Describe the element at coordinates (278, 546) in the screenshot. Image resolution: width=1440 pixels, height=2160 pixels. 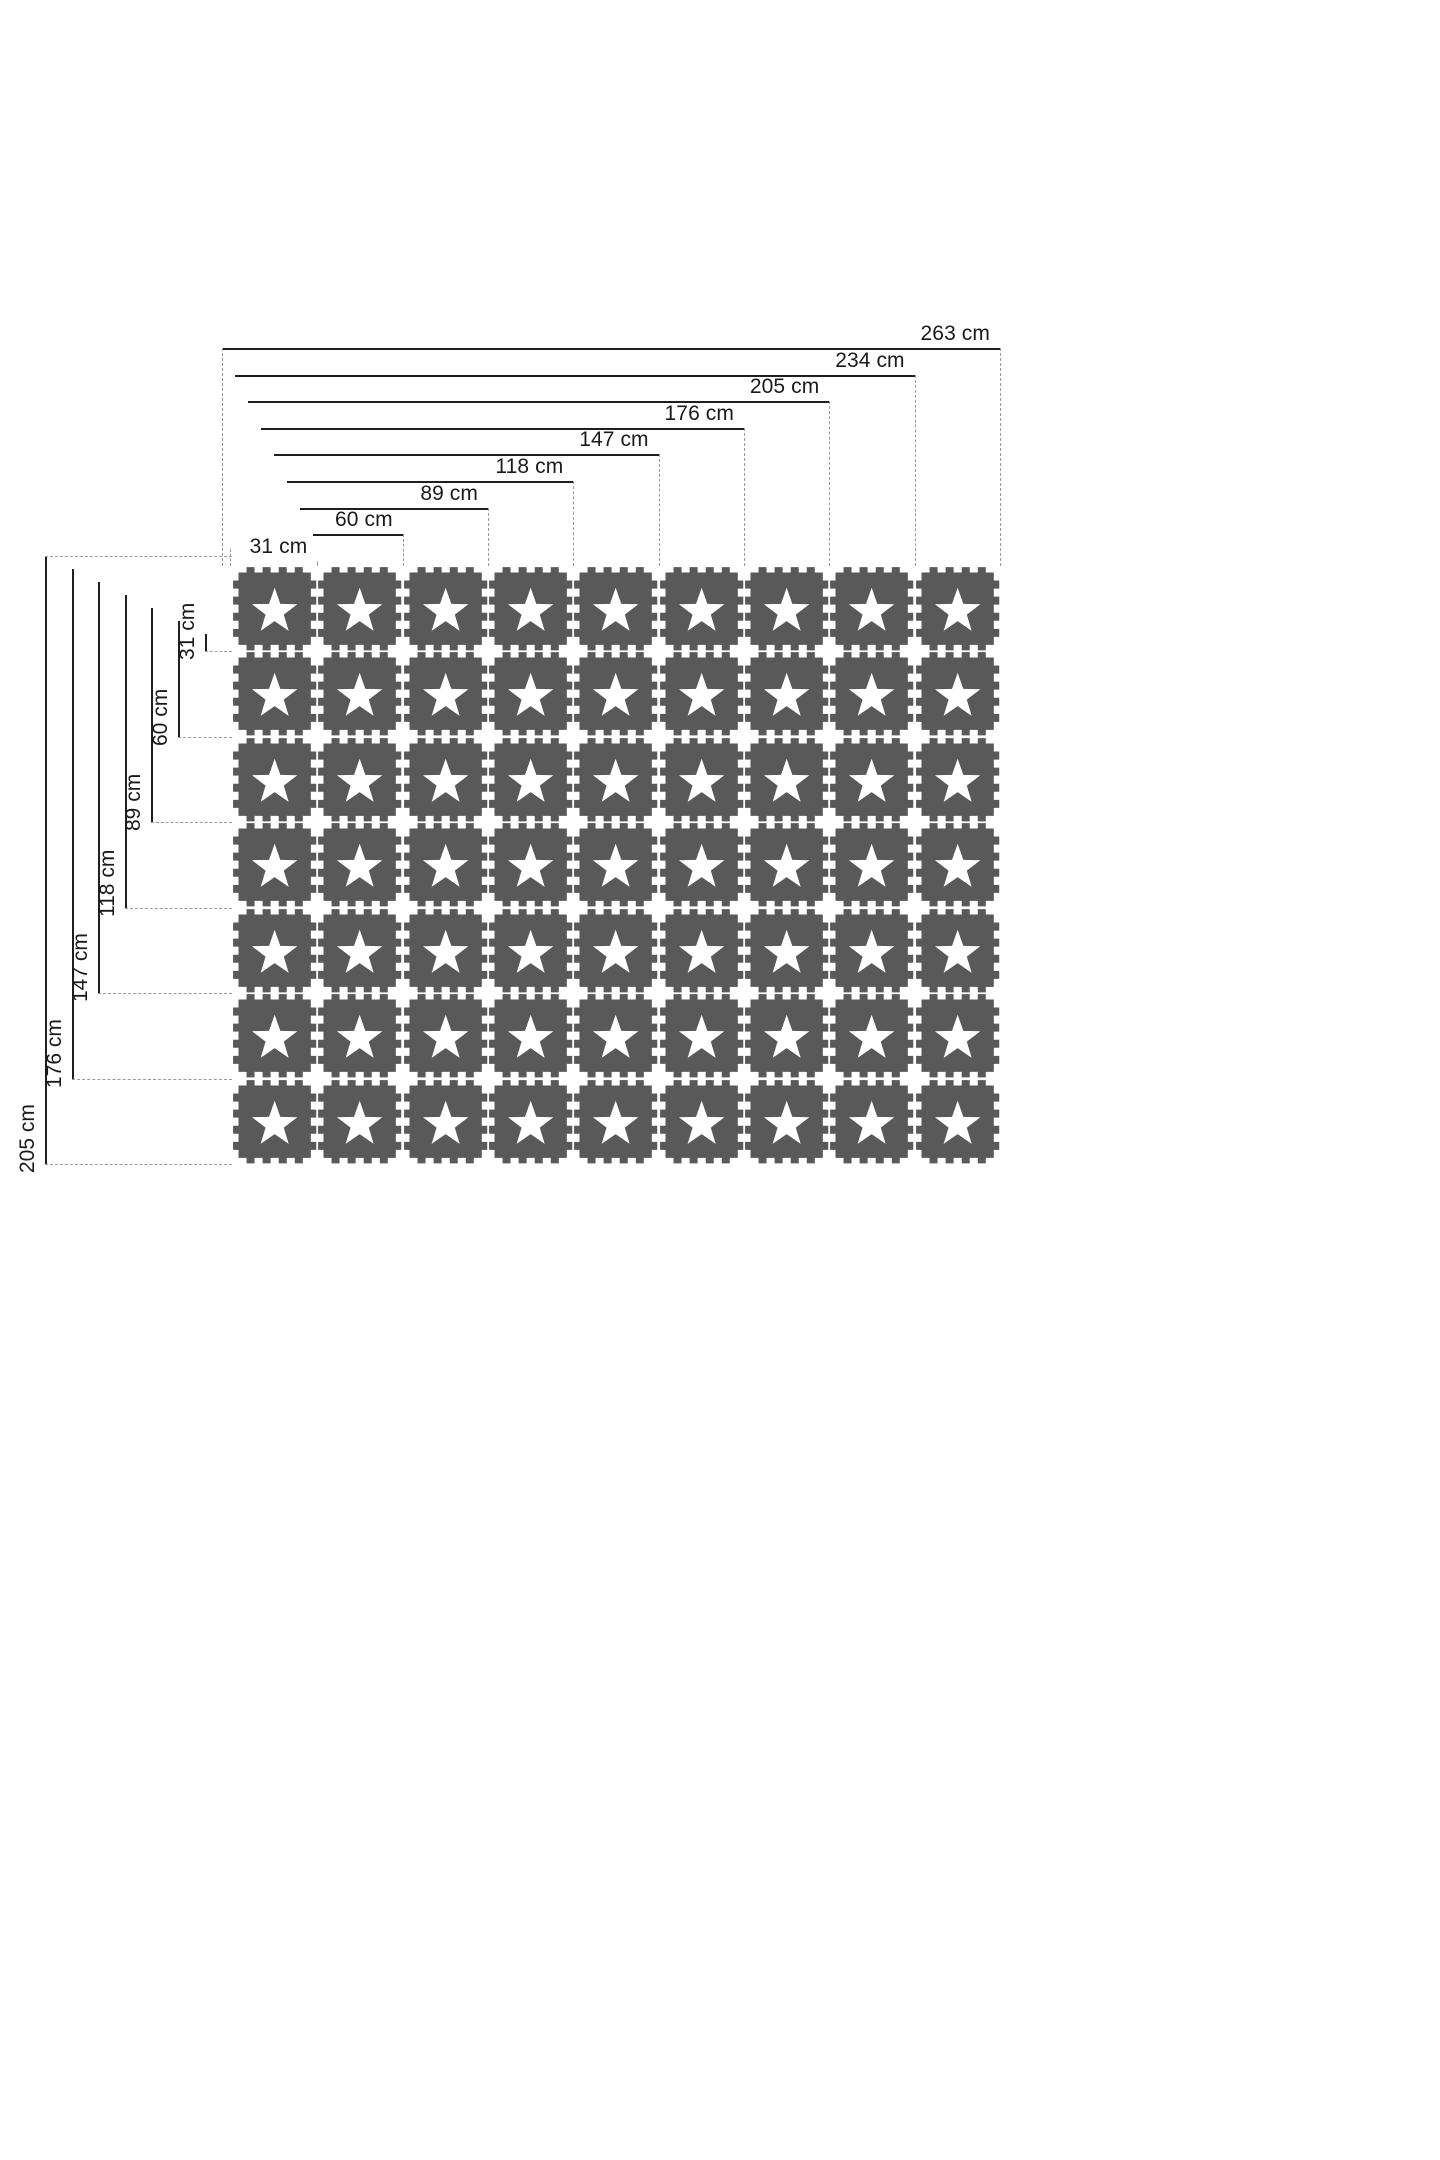
I see `horizontal-dimension-label: 31 cm` at that location.